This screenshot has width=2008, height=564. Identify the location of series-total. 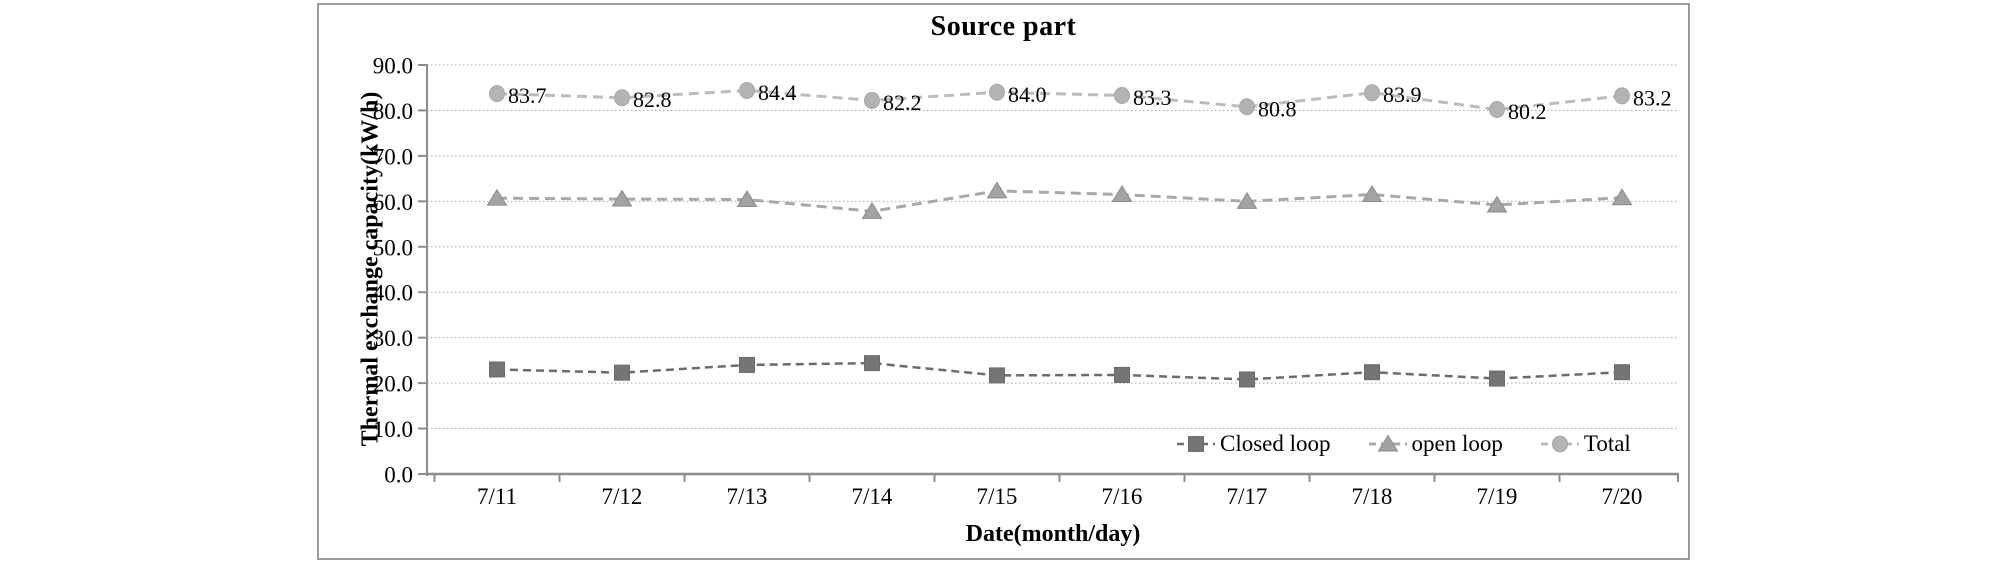
(1059, 100).